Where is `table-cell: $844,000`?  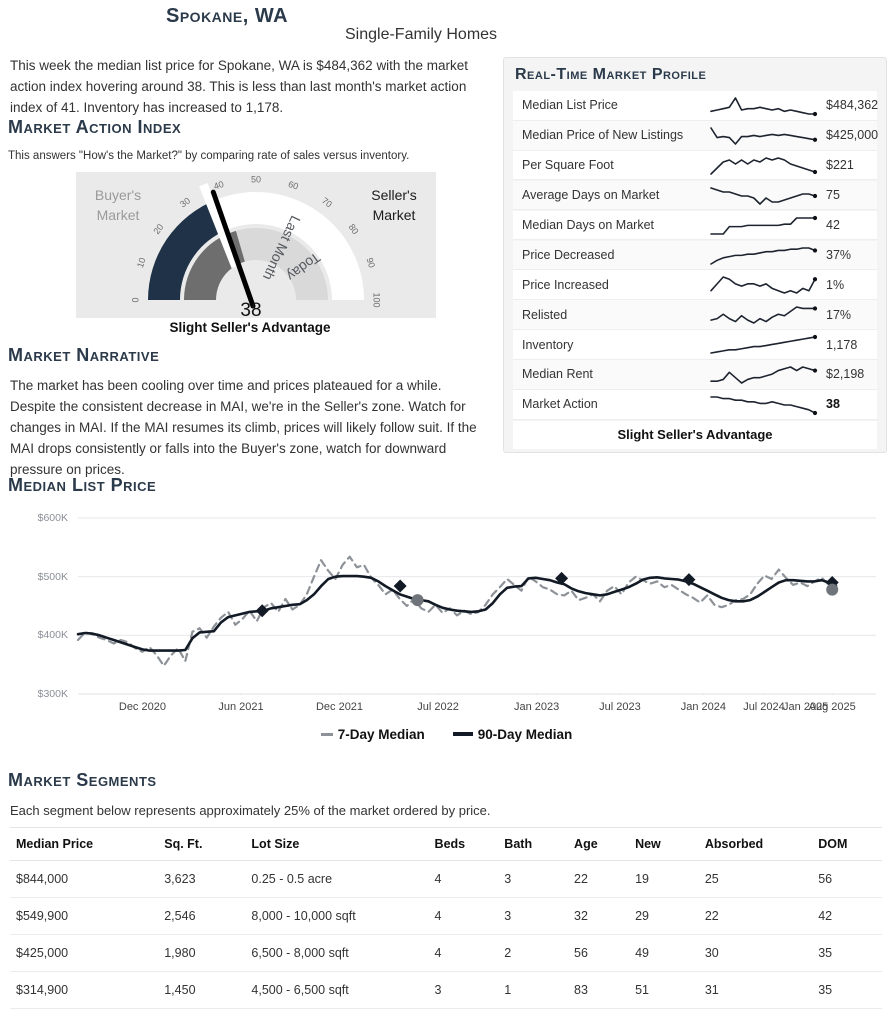 table-cell: $844,000 is located at coordinates (84, 879).